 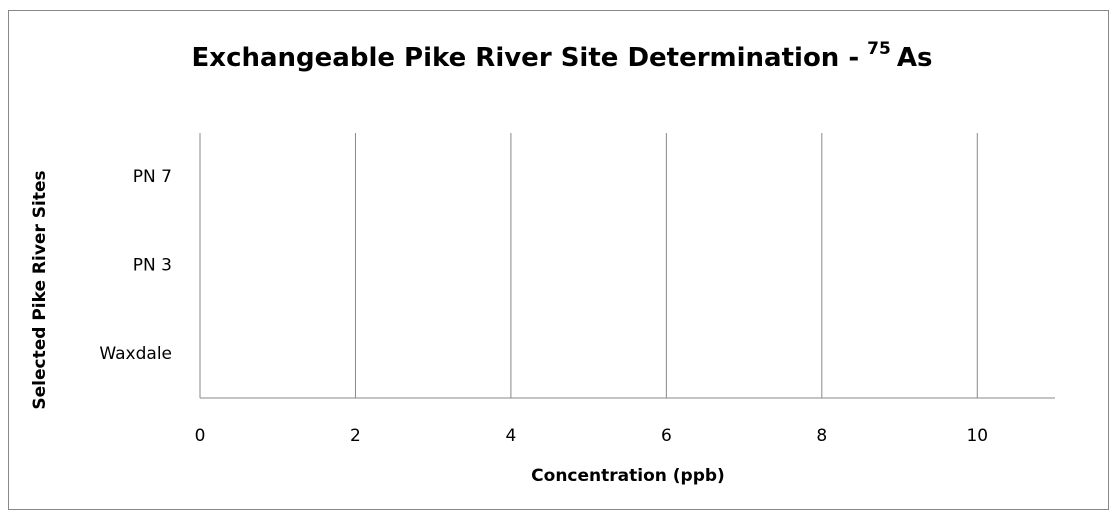 I want to click on title-end: As, so click(x=915, y=58).